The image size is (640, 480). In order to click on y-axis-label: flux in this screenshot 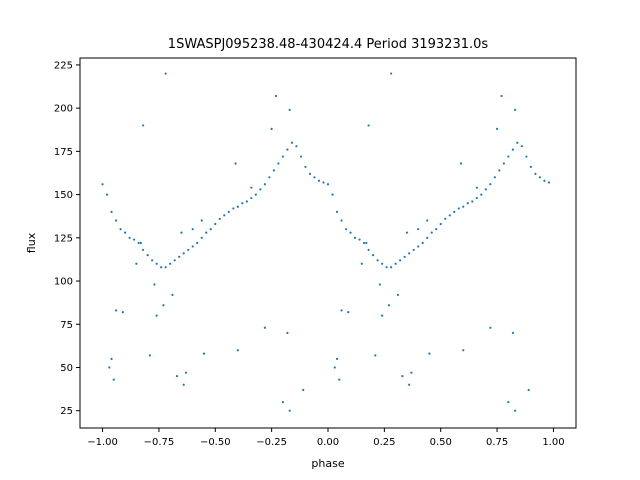, I will do `click(31, 242)`.